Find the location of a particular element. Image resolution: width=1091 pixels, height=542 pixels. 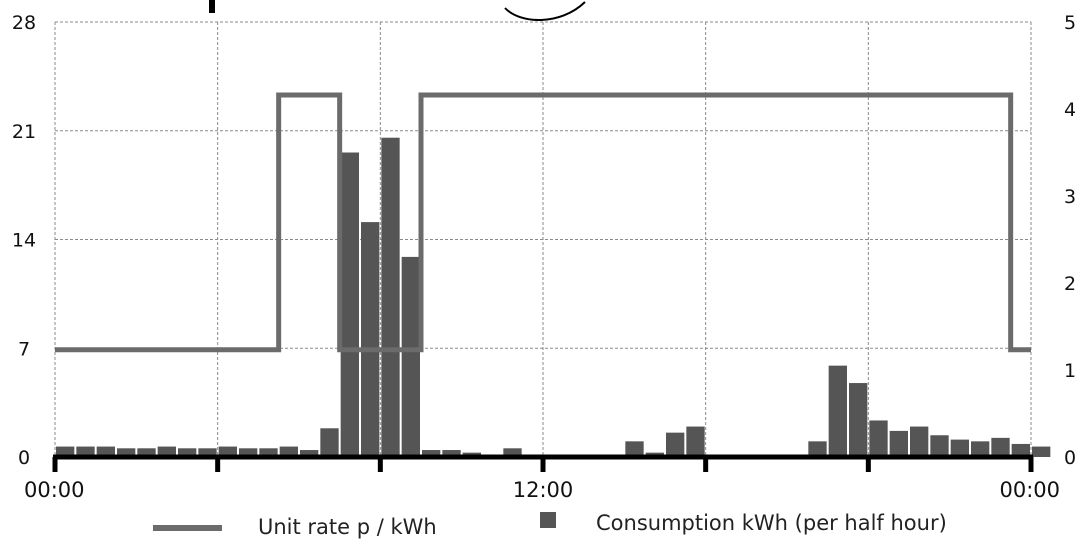

y-right-tick-label: 5 is located at coordinates (1070, 23).